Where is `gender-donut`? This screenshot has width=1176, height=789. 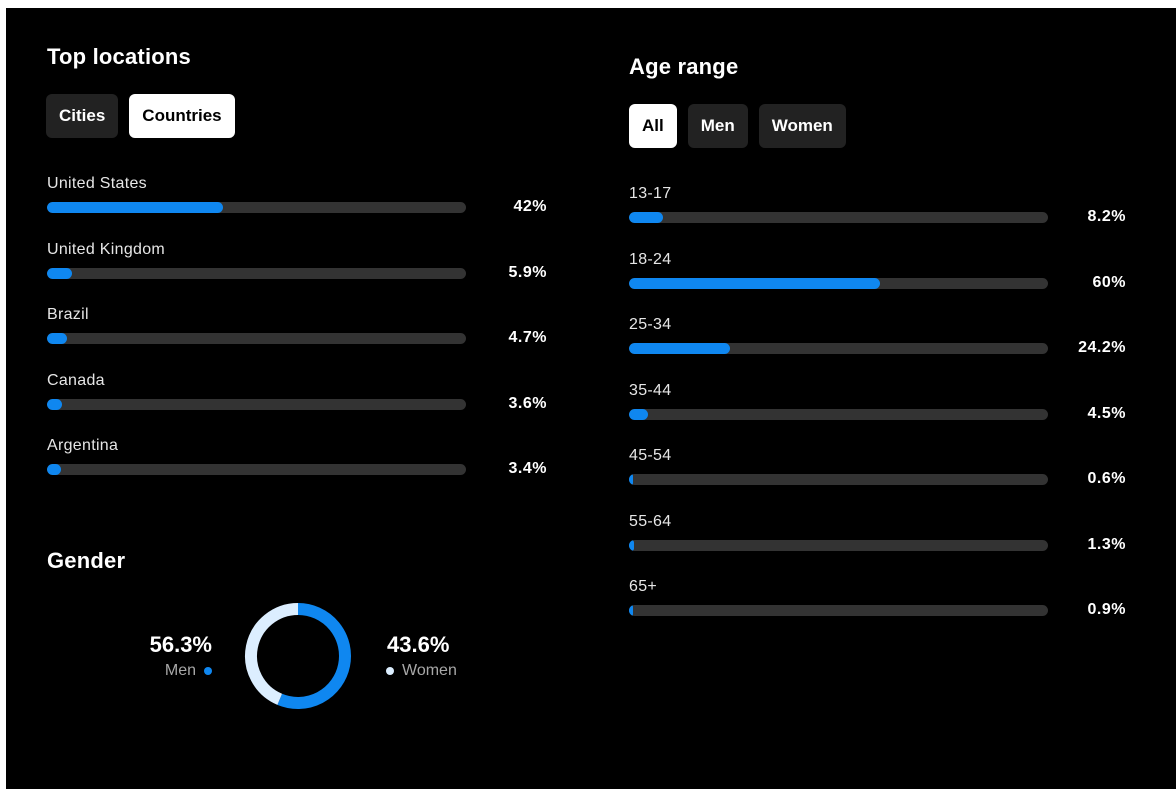
gender-donut is located at coordinates (298, 656).